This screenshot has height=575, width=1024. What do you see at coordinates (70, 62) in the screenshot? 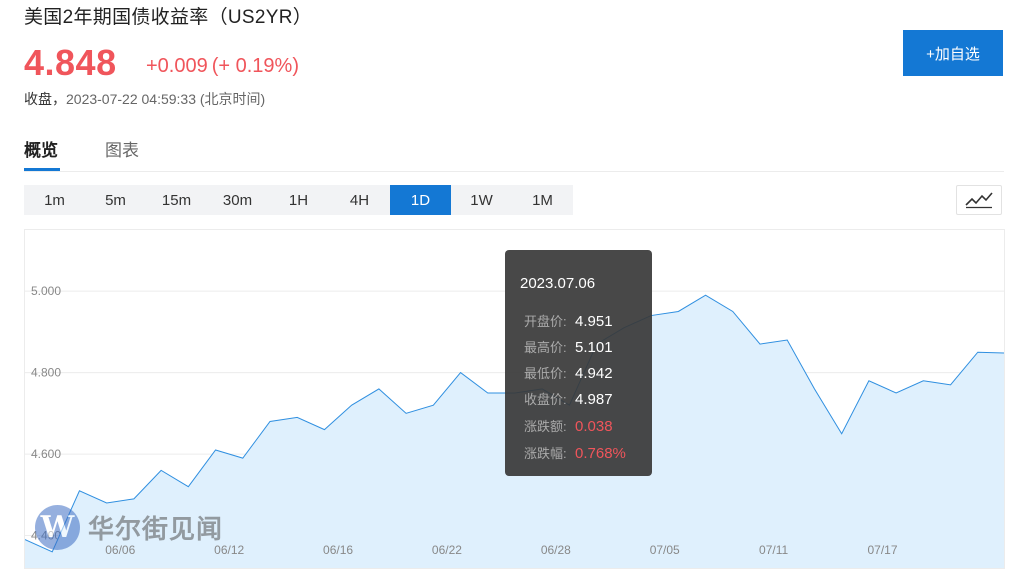
I see `current-price: 4.848` at bounding box center [70, 62].